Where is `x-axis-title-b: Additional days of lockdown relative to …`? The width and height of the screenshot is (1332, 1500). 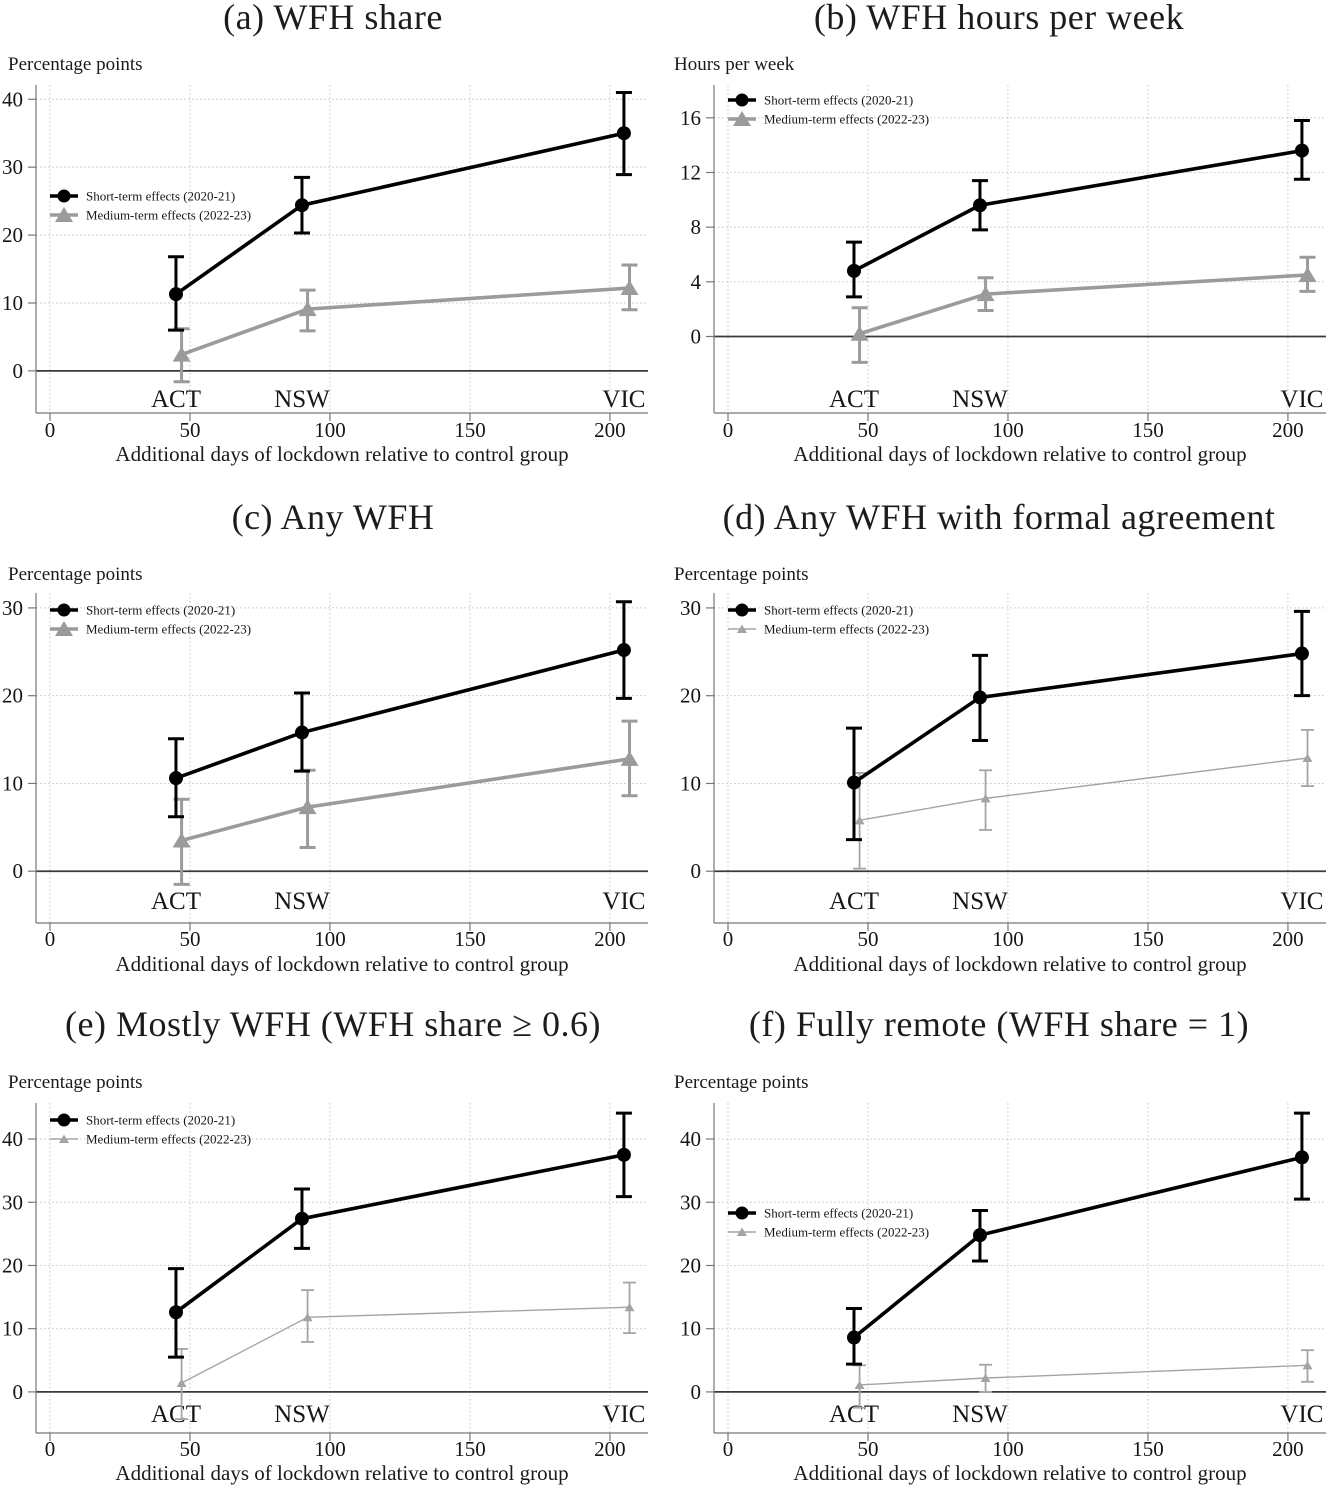 x-axis-title-b: Additional days of lockdown relative to … is located at coordinates (1020, 454).